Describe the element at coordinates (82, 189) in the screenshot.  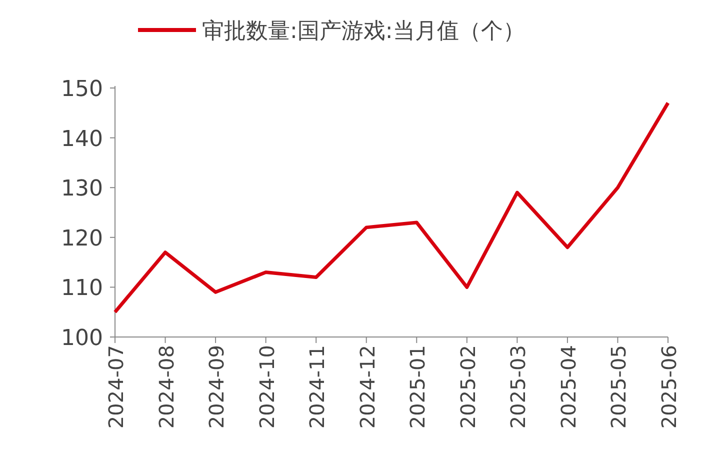
I see `y-tick-label: 130` at that location.